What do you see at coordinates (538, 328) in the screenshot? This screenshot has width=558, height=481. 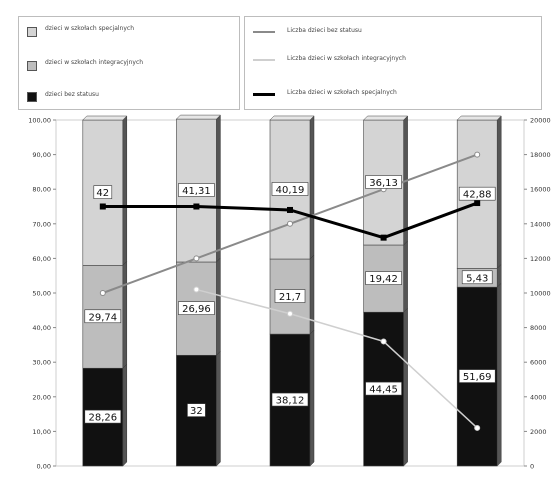 I see `right-axis-tick-label: 8000` at bounding box center [538, 328].